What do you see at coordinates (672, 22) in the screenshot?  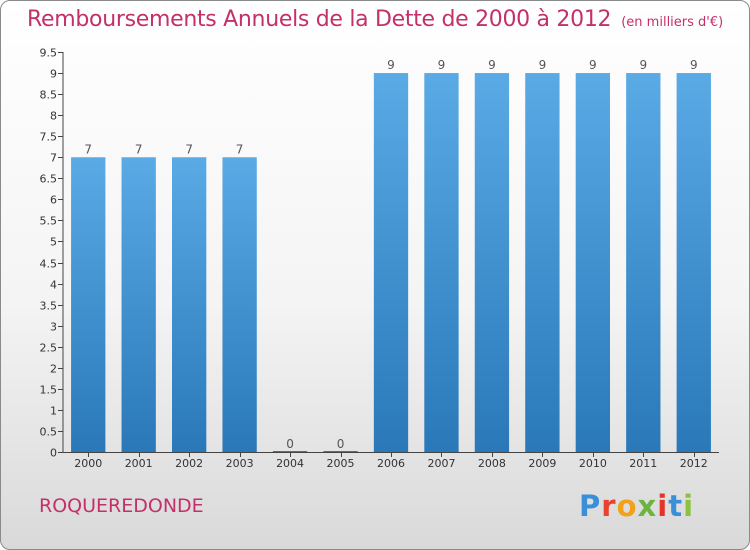 I see `chart-unit: (en milliers d'€)` at bounding box center [672, 22].